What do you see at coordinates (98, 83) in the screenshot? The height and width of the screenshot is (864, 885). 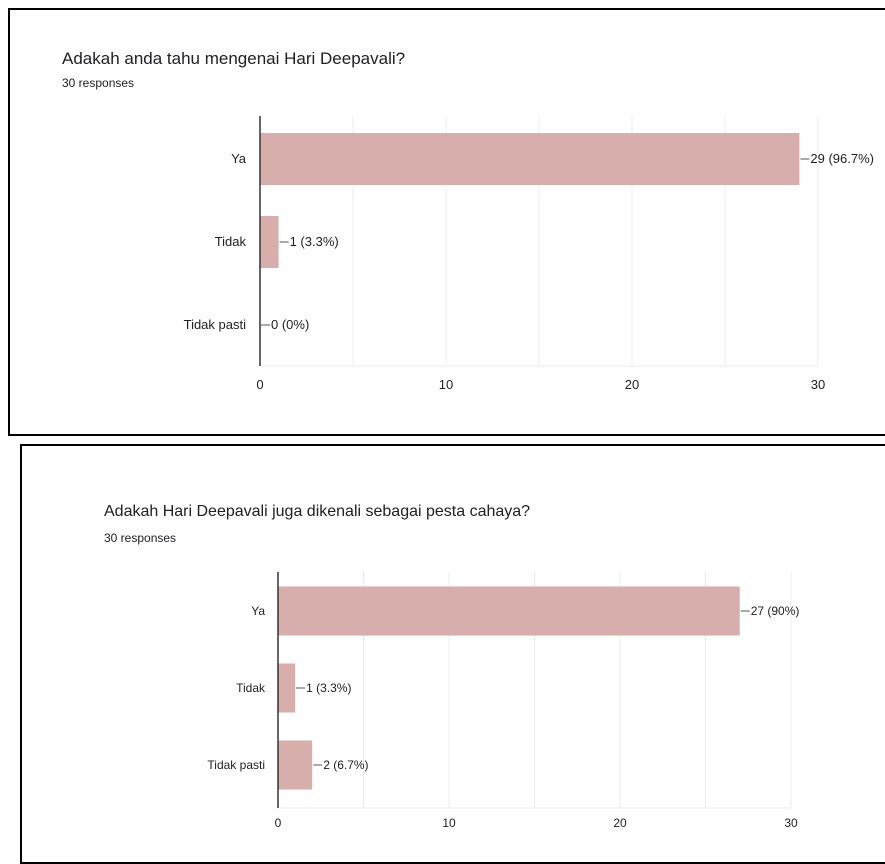 I see `chart-1-response-count: 30 responses` at bounding box center [98, 83].